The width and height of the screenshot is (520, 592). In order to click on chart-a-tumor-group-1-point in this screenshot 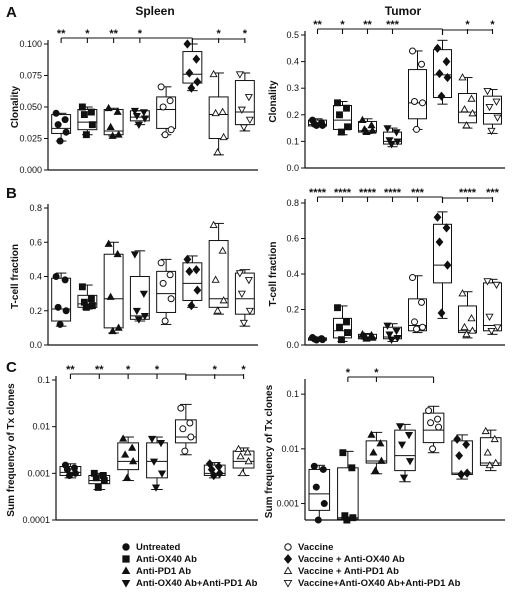, I will do `click(322, 125)`.